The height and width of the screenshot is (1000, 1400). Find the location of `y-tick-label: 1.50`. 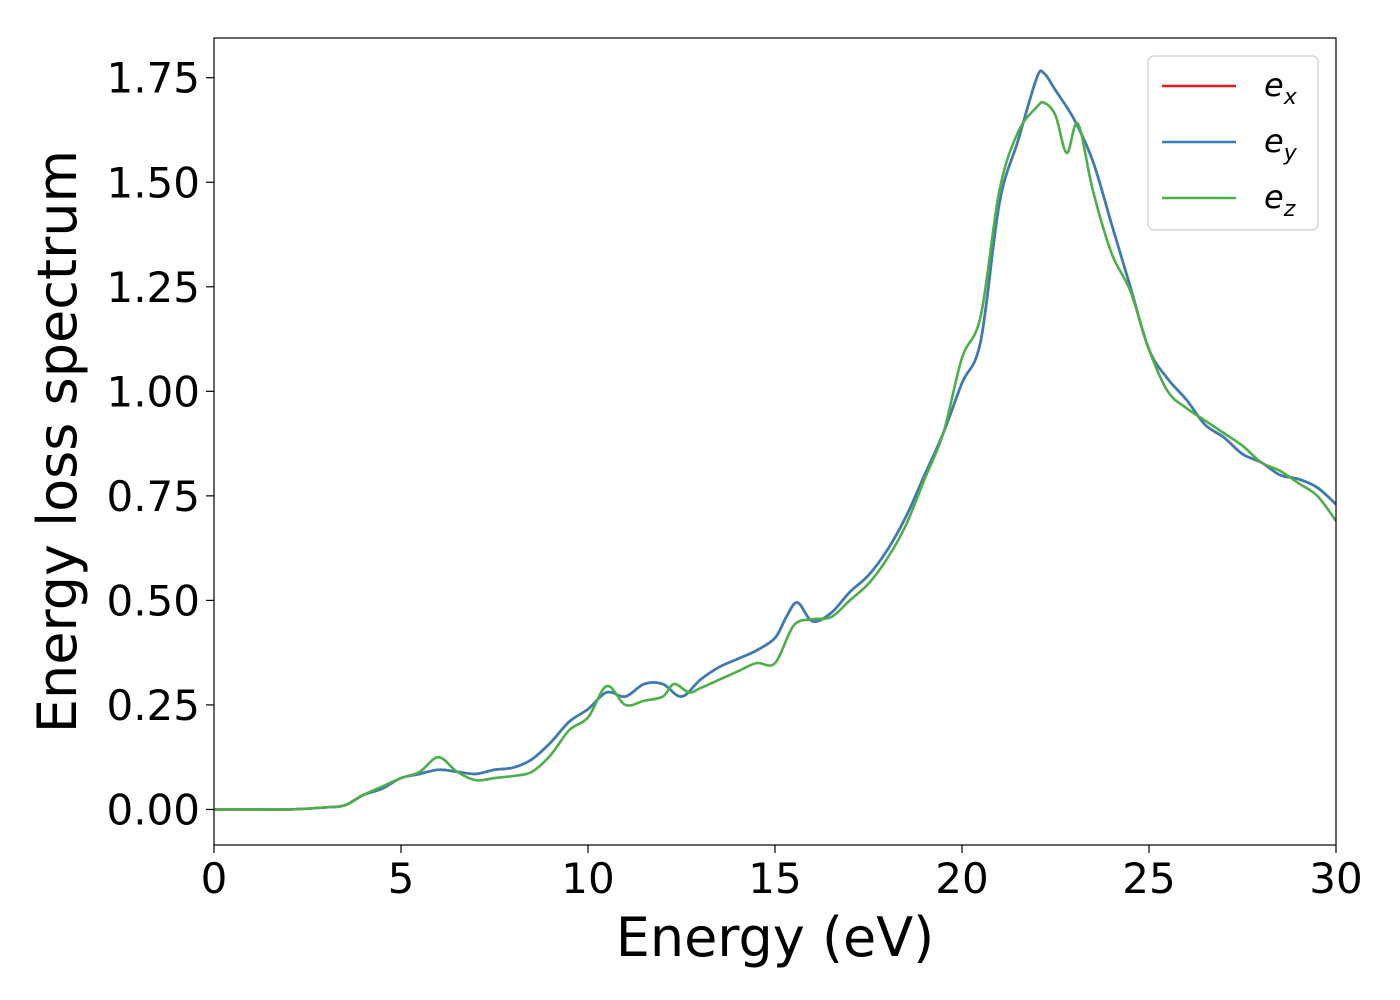

y-tick-label: 1.50 is located at coordinates (153, 182).